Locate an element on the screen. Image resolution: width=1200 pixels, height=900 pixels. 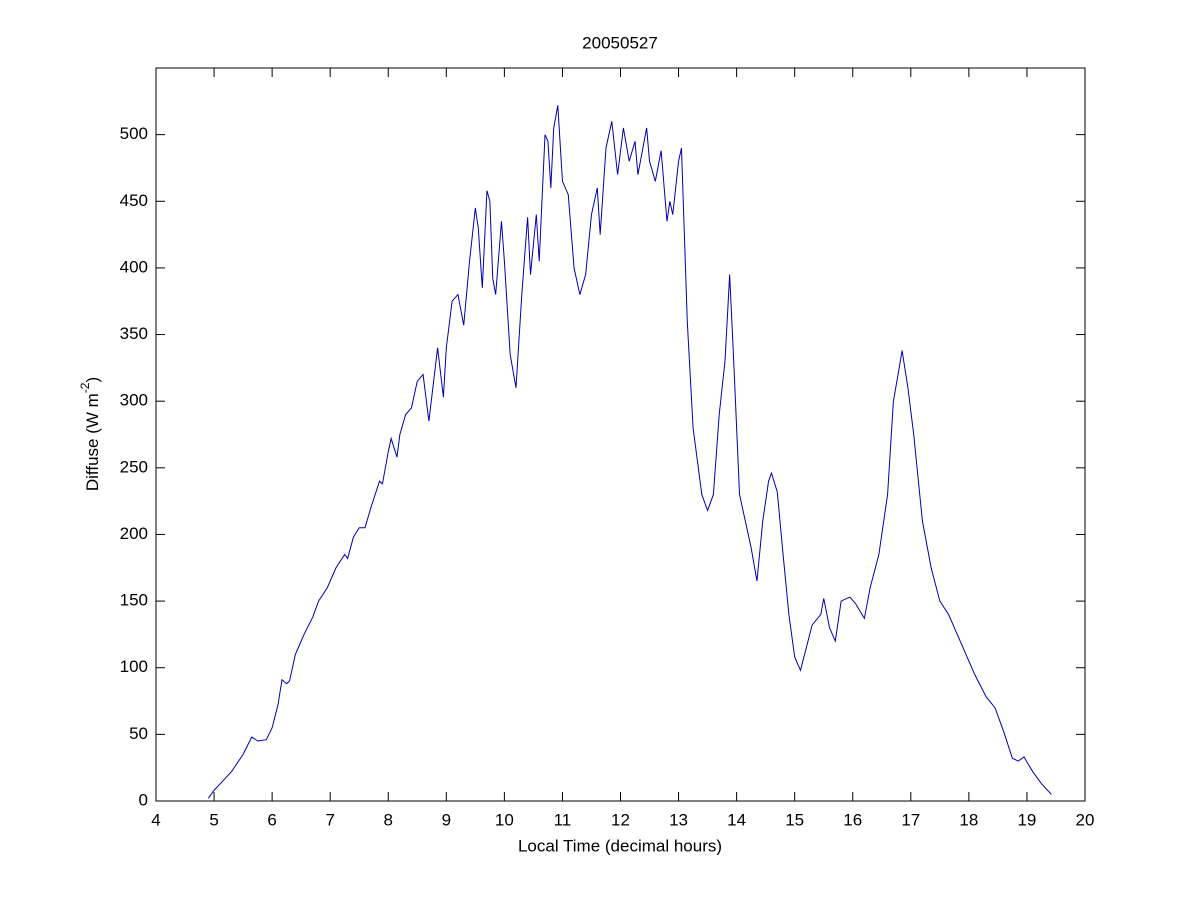
y-label-part: Diffuse (W m is located at coordinates (92, 442).